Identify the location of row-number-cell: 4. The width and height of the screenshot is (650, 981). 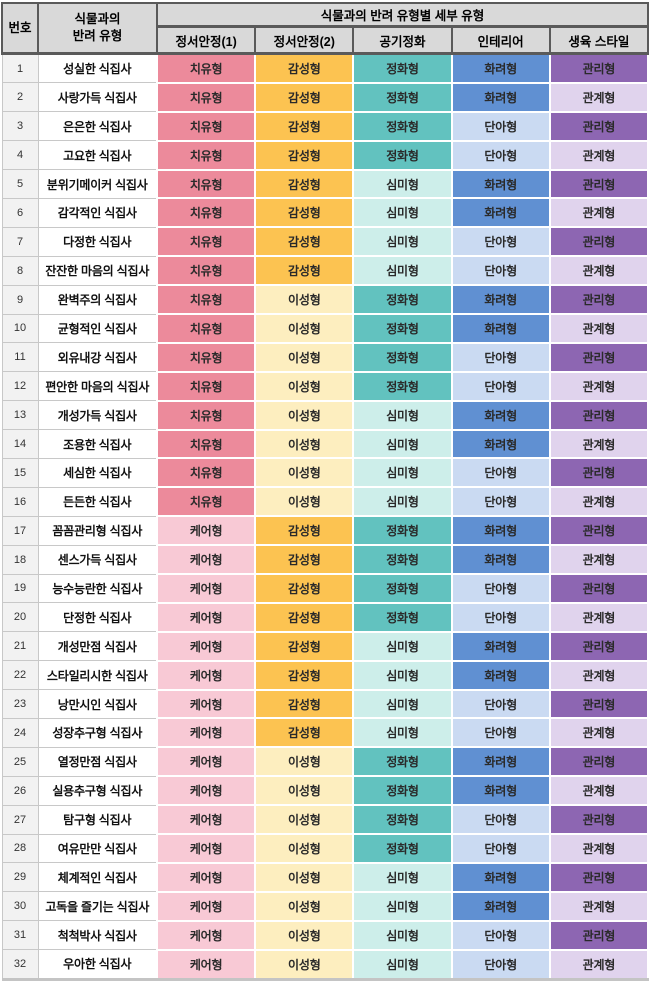
(20, 155).